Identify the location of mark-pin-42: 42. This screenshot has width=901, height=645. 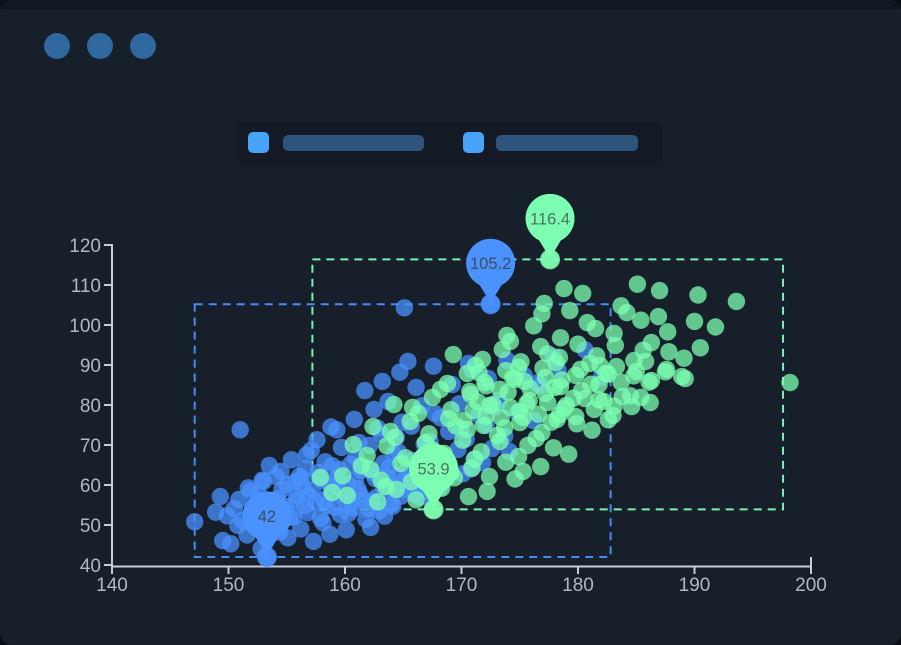
(267, 529).